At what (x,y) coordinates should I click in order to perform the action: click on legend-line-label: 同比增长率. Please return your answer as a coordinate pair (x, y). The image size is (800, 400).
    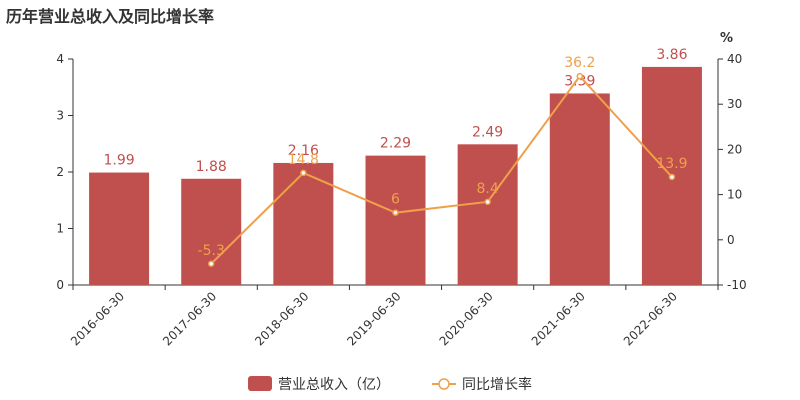
    Looking at the image, I should click on (497, 384).